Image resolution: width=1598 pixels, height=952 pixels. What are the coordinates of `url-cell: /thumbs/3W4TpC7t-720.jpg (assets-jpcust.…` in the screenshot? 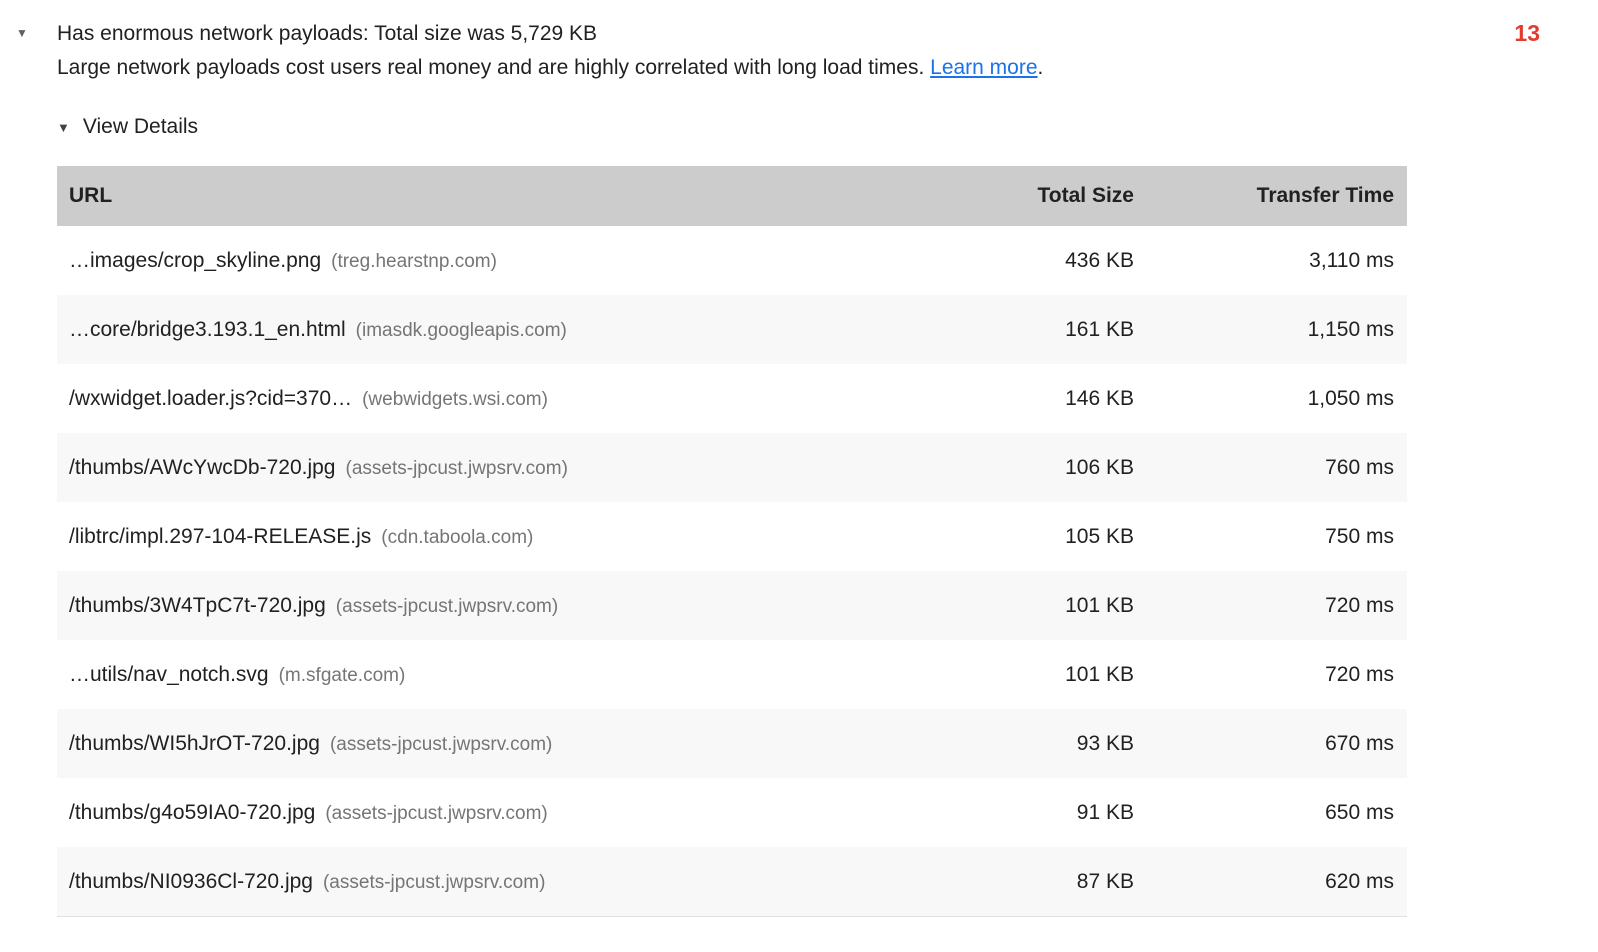 It's located at (502, 606).